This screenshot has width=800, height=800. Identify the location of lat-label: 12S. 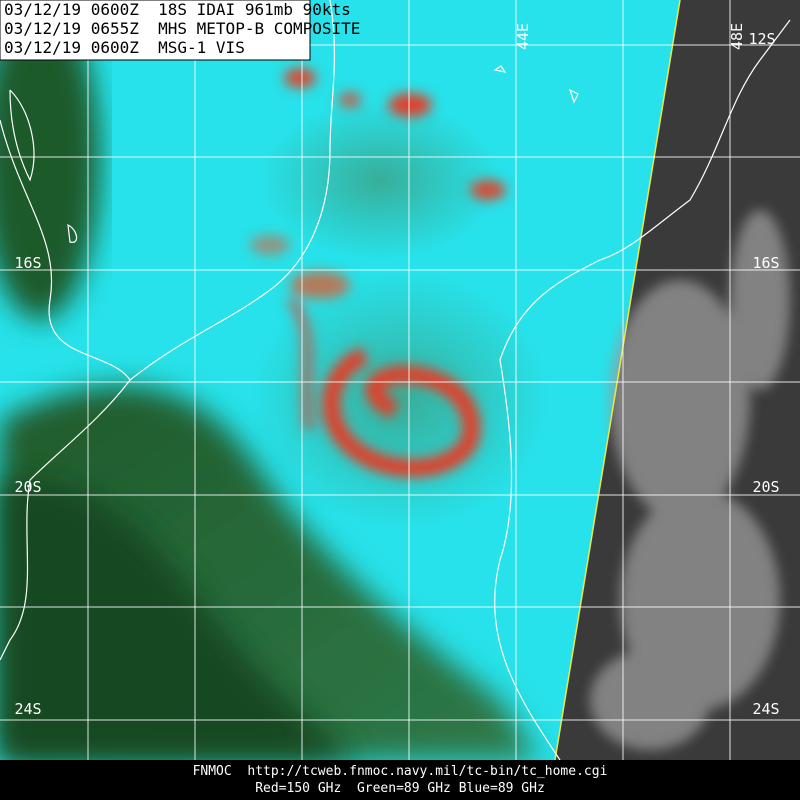
(761, 39).